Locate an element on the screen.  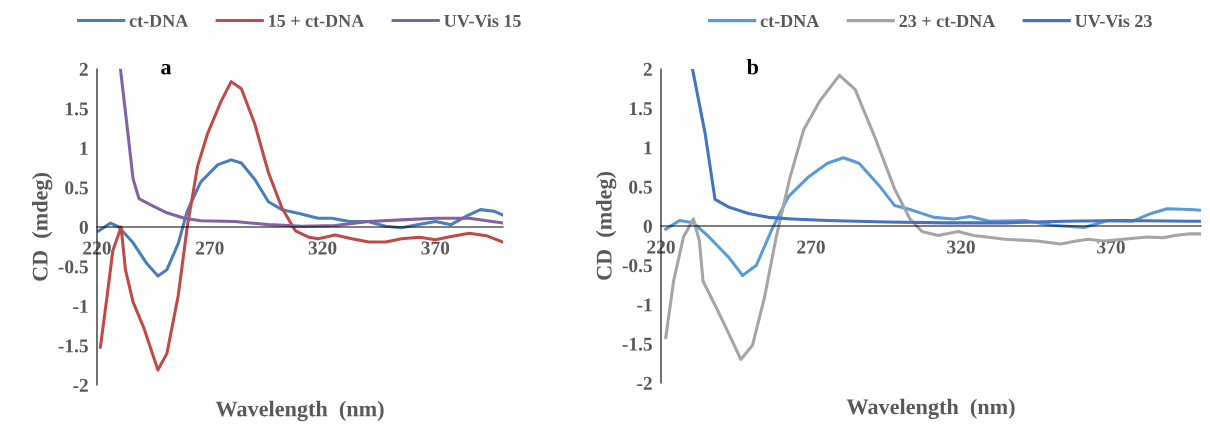
x-tick-label: 370 is located at coordinates (435, 248).